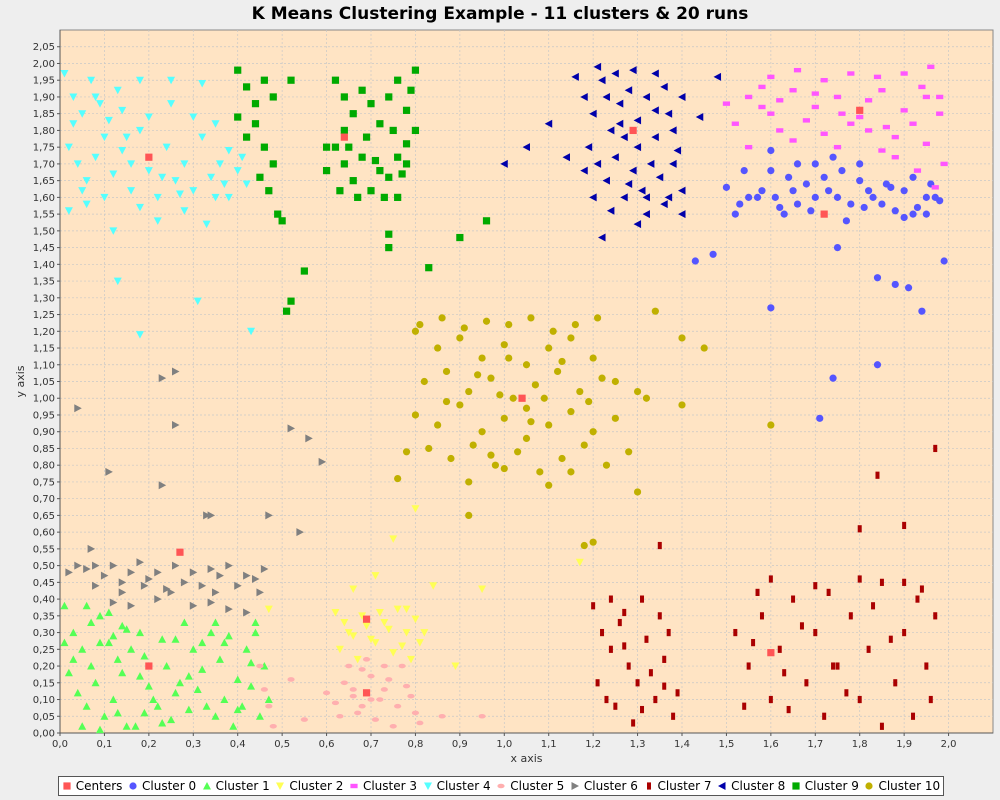  What do you see at coordinates (530, 786) in the screenshot?
I see `legend-item: Cluster 5` at bounding box center [530, 786].